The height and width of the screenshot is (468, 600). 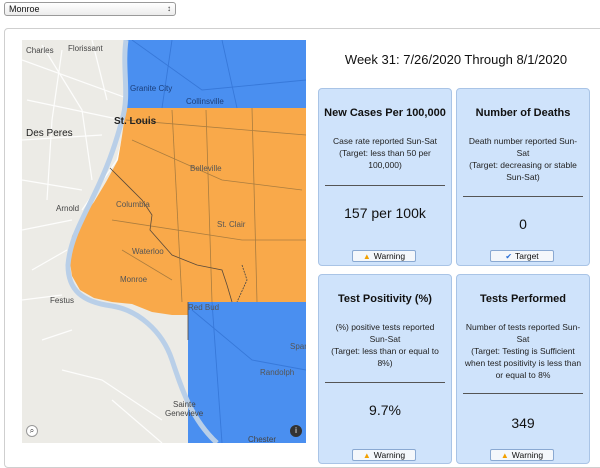 I want to click on map-label-sainte: Sainte, so click(x=184, y=404).